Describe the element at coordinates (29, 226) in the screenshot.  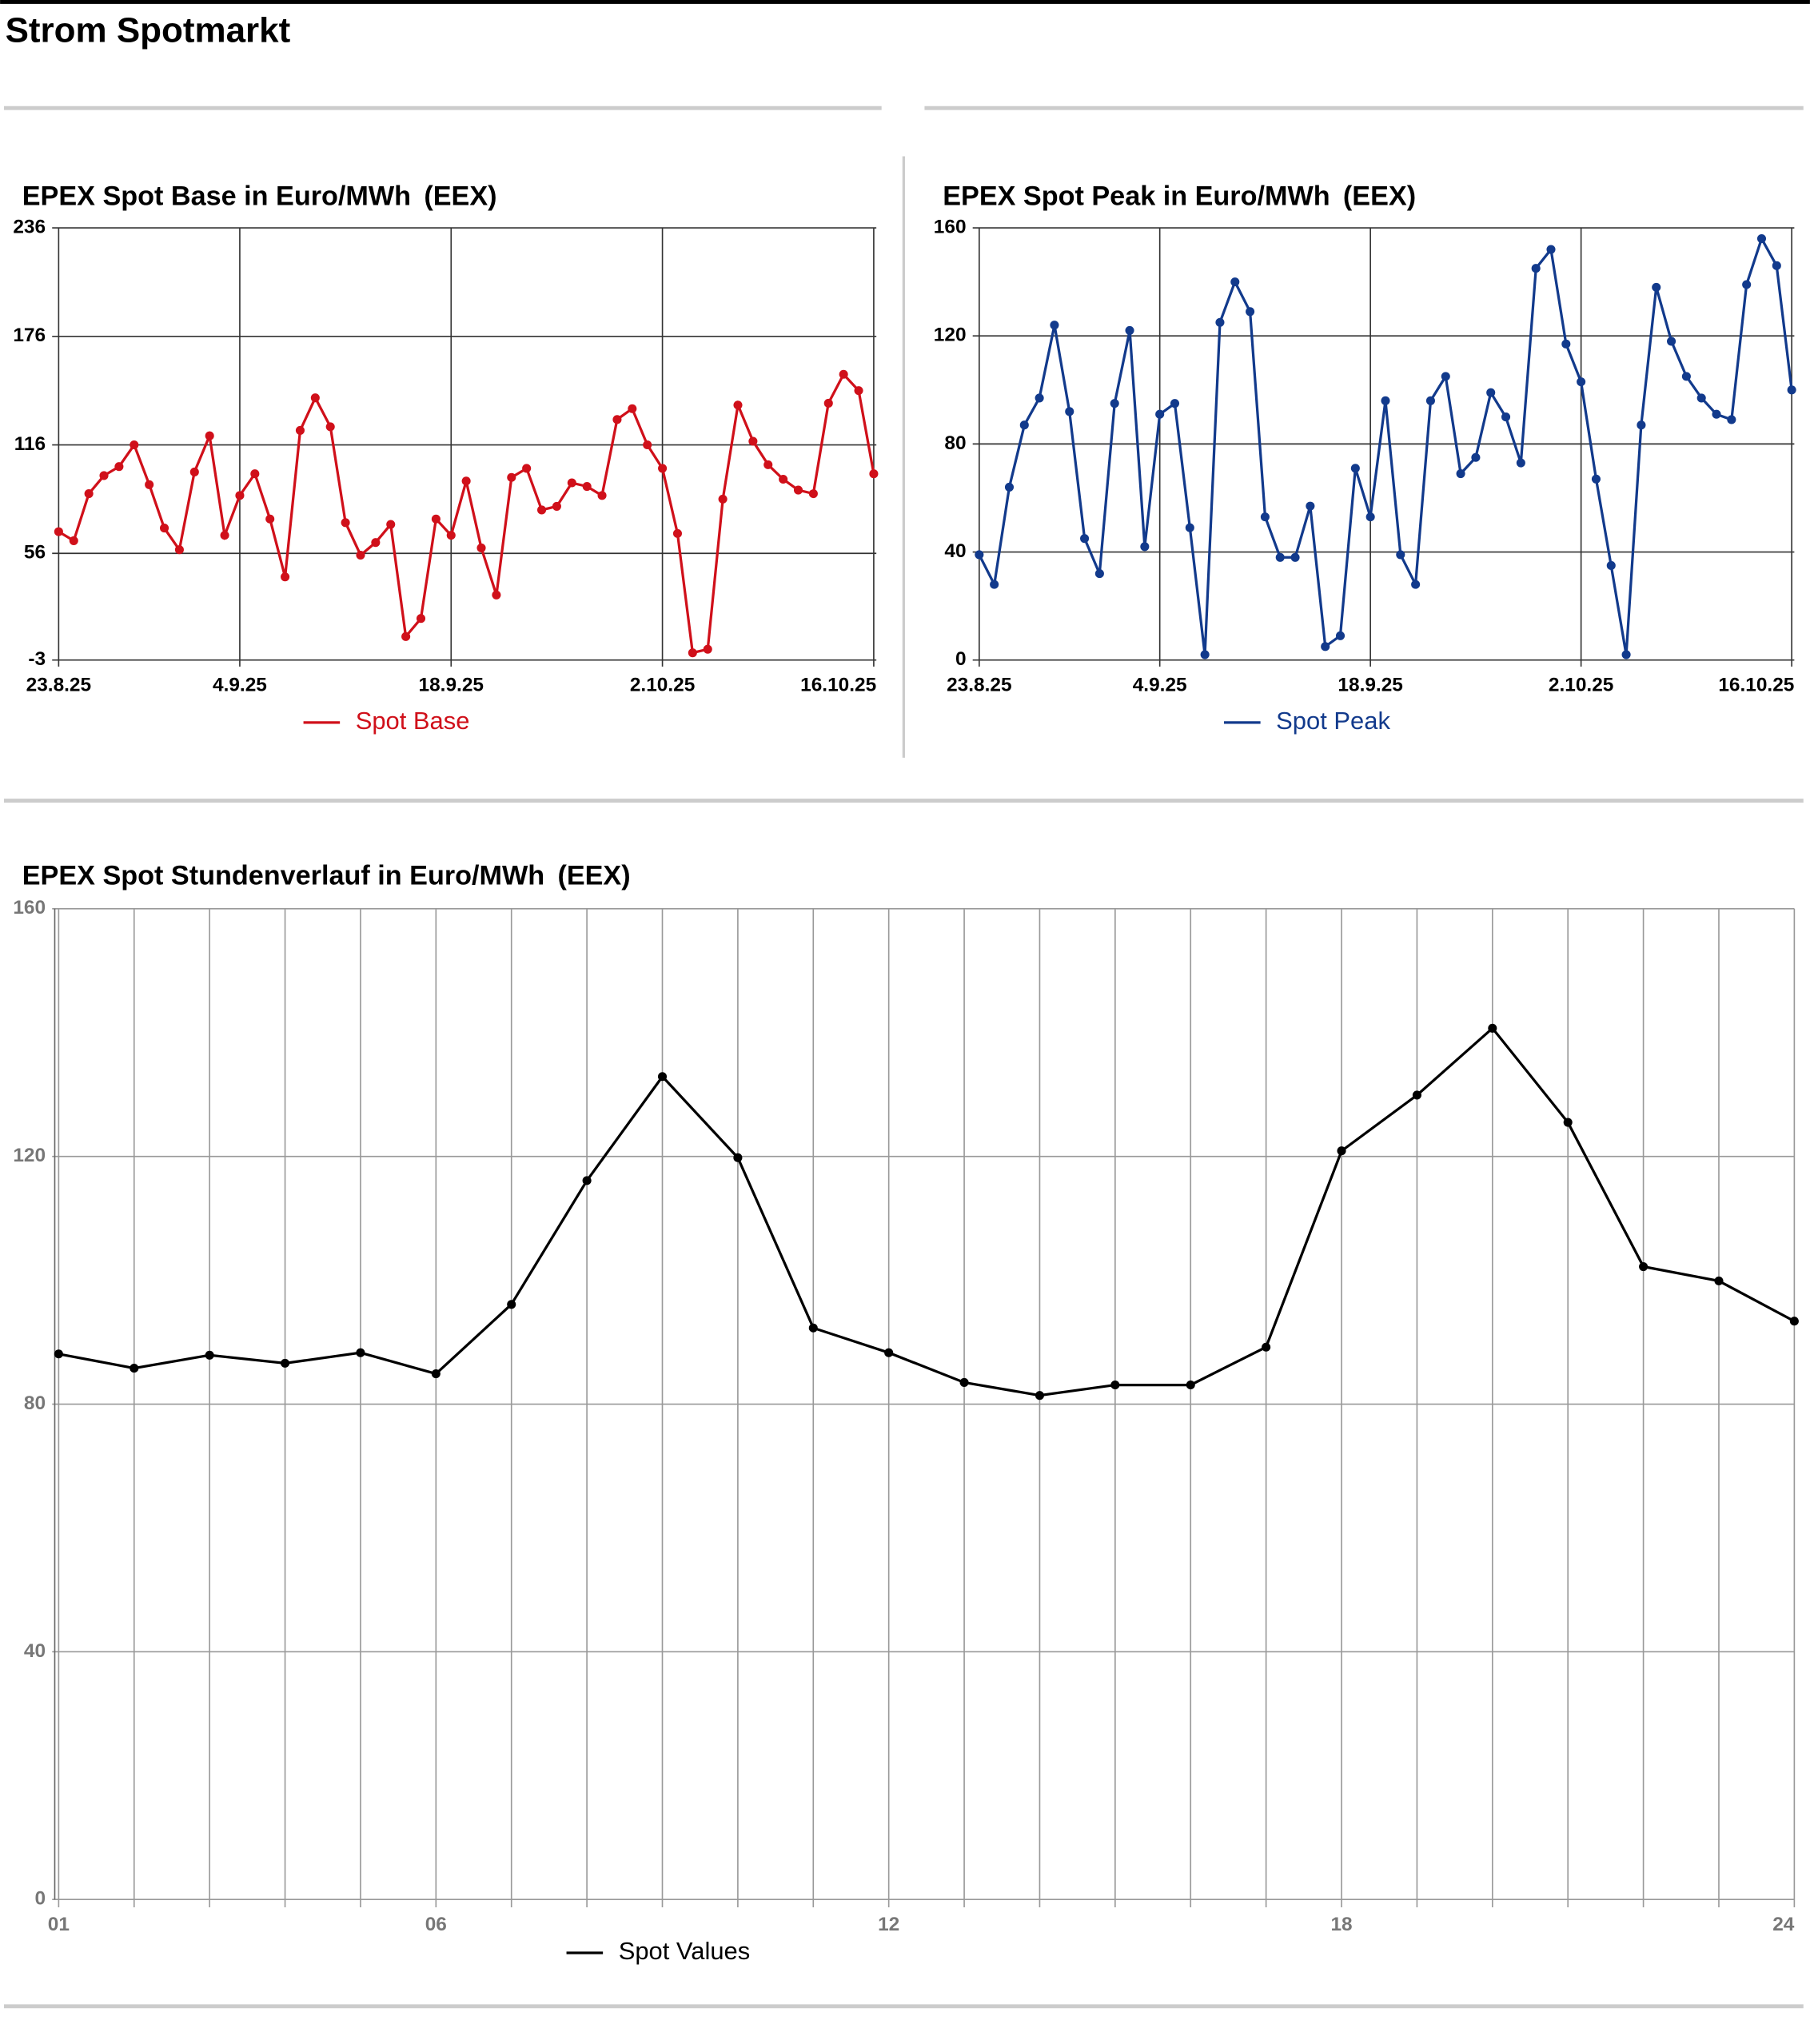
I see `y-tick-label: 236` at that location.